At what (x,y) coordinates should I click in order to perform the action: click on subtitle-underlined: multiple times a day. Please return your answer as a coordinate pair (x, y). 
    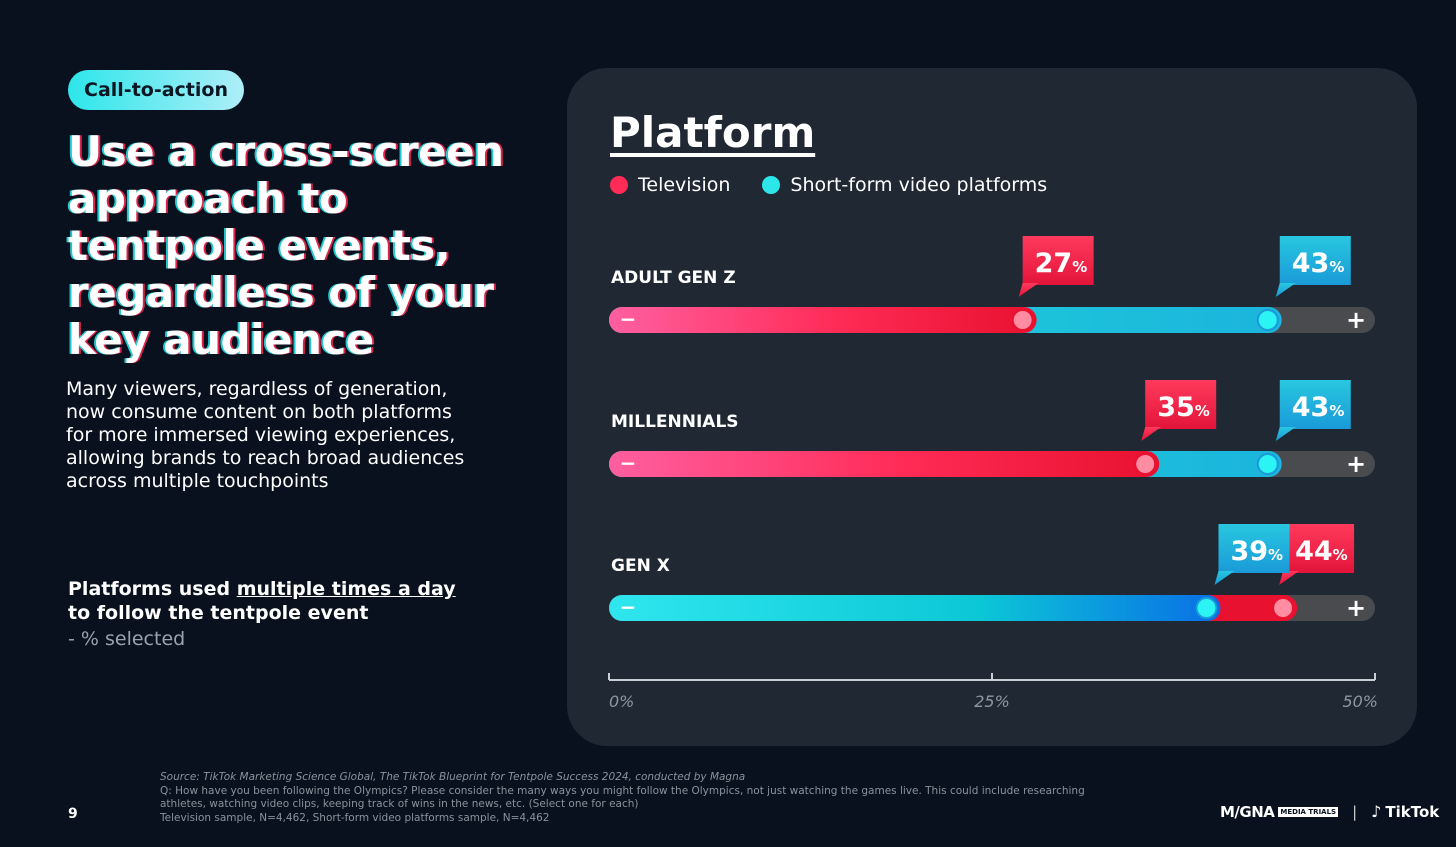
    Looking at the image, I should click on (346, 589).